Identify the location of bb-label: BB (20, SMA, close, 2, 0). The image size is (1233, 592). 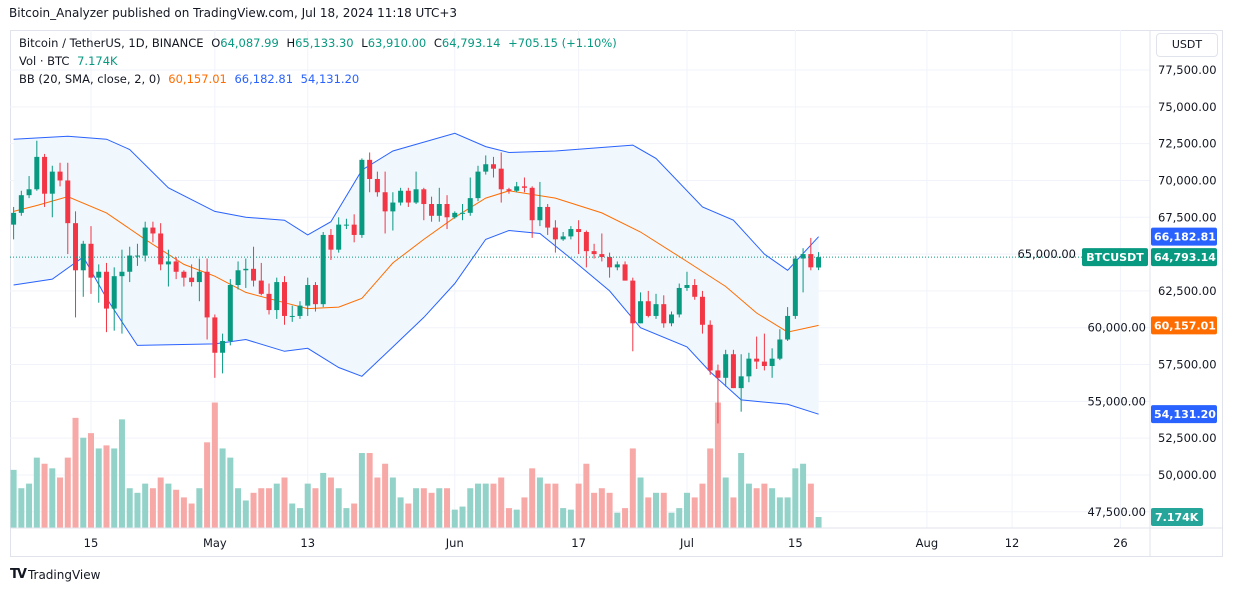
(90, 79).